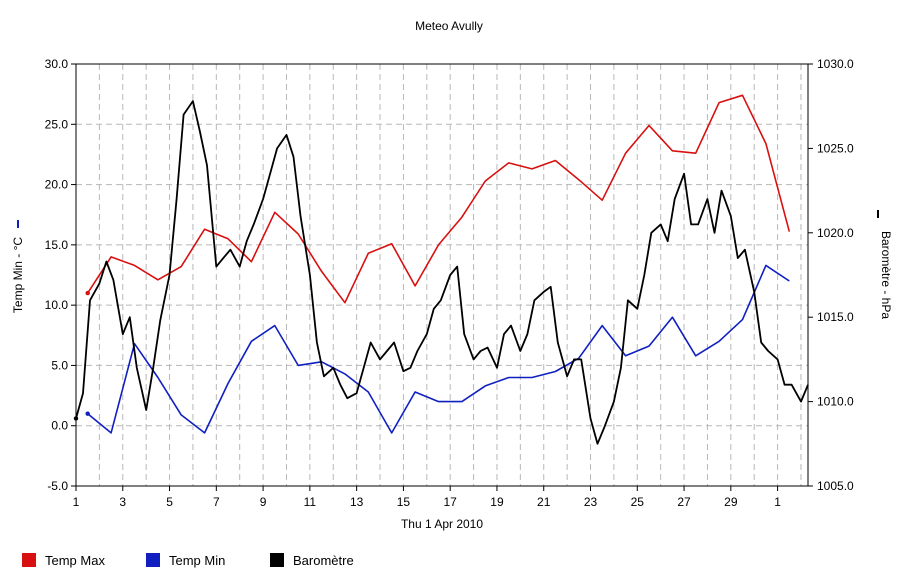  Describe the element at coordinates (87, 413) in the screenshot. I see `series-start-point-temp-min` at that location.